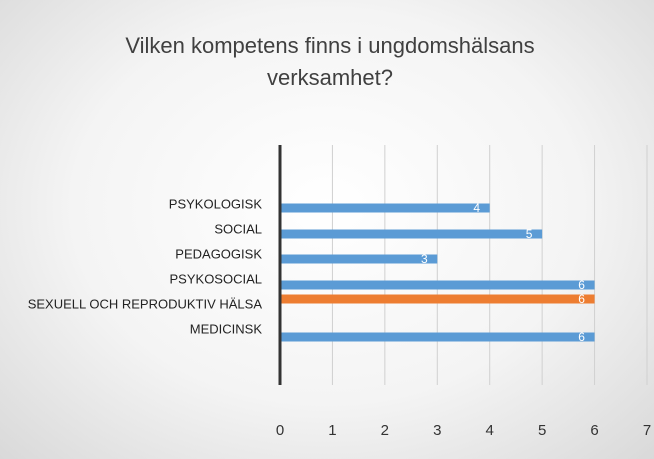  Describe the element at coordinates (476, 208) in the screenshot. I see `data-label: 4` at that location.